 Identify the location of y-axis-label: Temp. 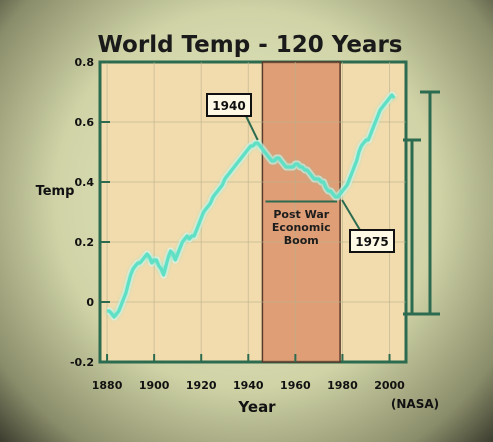
(55, 191).